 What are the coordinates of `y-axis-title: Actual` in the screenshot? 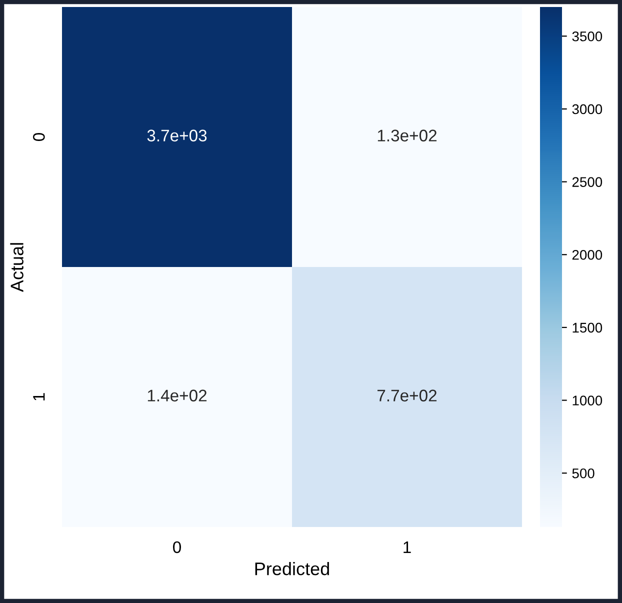 It's located at (17, 267).